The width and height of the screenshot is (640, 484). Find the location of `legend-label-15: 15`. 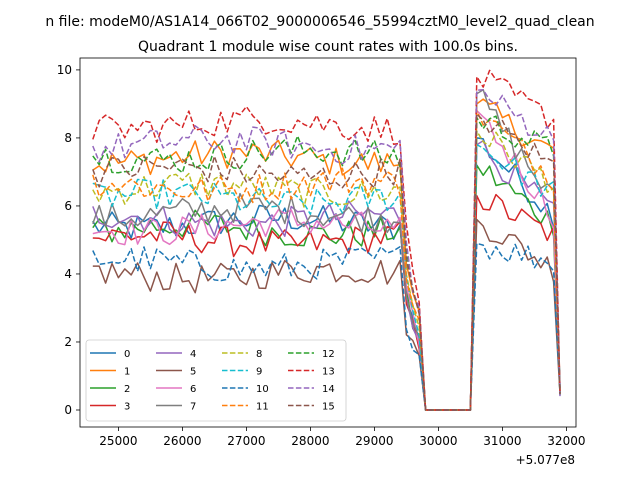

legend-label-15: 15 is located at coordinates (328, 407).